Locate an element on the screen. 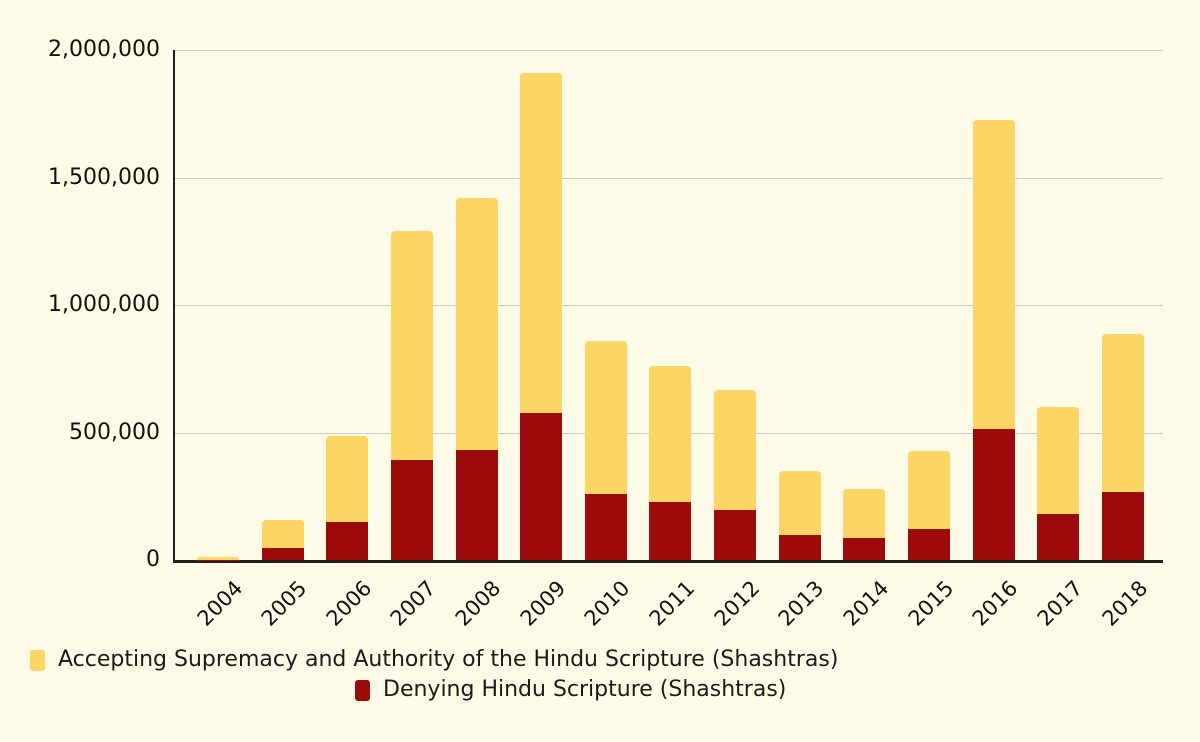  bar-segment-denying-2014 is located at coordinates (864, 548).